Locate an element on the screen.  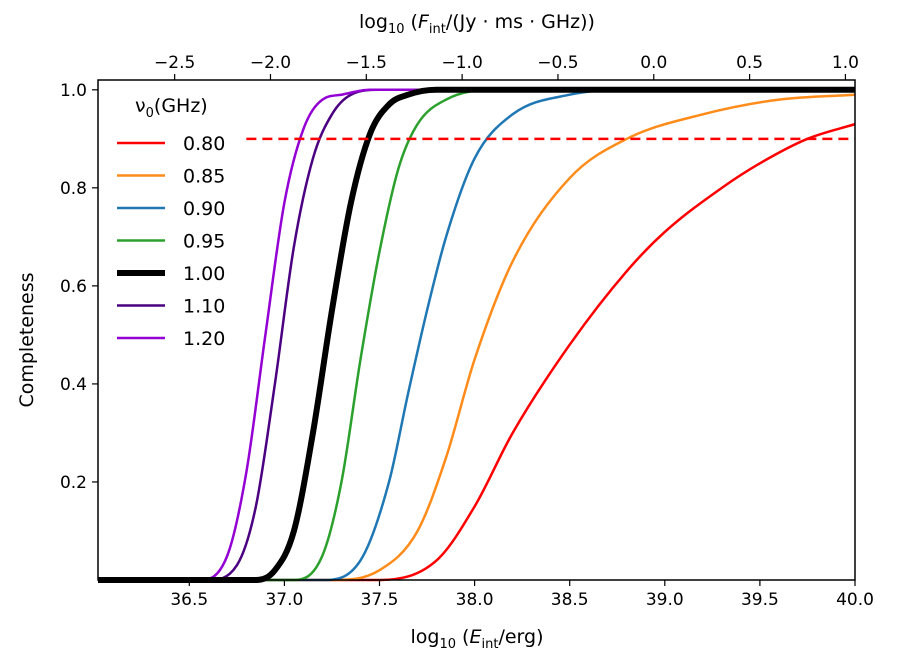
top-x-tick-label: −2.5 is located at coordinates (174, 63).